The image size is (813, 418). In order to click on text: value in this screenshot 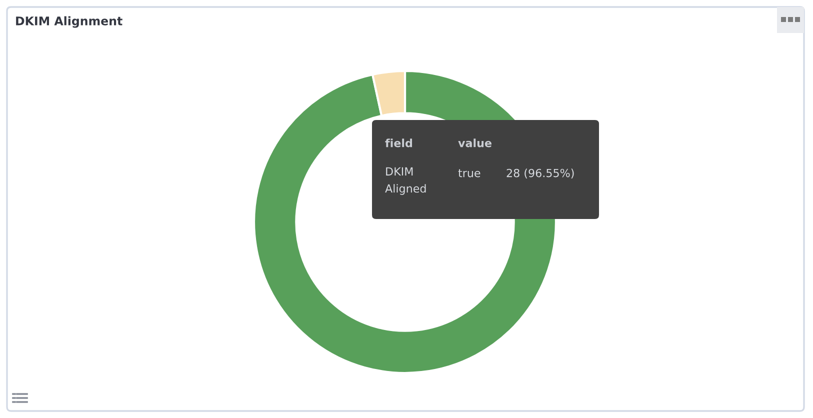, I will do `click(475, 143)`.